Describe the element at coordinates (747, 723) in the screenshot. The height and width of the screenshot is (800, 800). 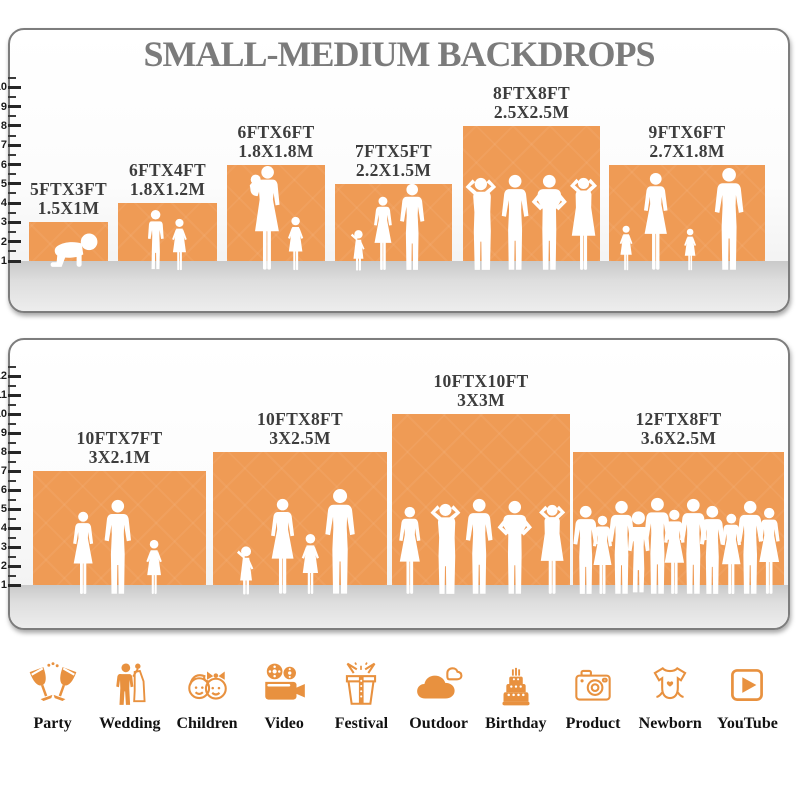
I see `category-label: YouTube` at that location.